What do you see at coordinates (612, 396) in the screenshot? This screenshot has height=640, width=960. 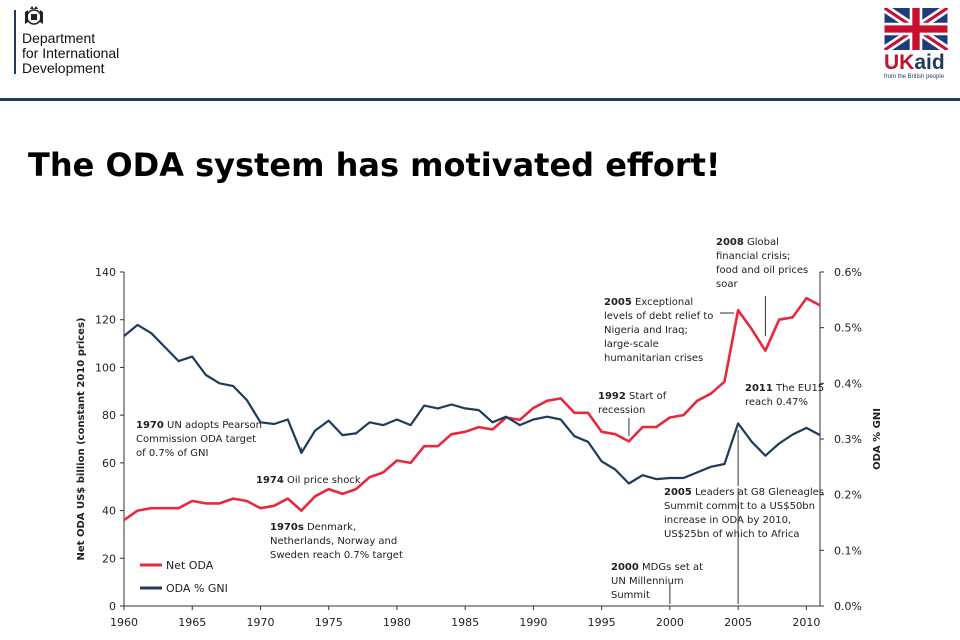 I see `annotation-year: 1992` at bounding box center [612, 396].